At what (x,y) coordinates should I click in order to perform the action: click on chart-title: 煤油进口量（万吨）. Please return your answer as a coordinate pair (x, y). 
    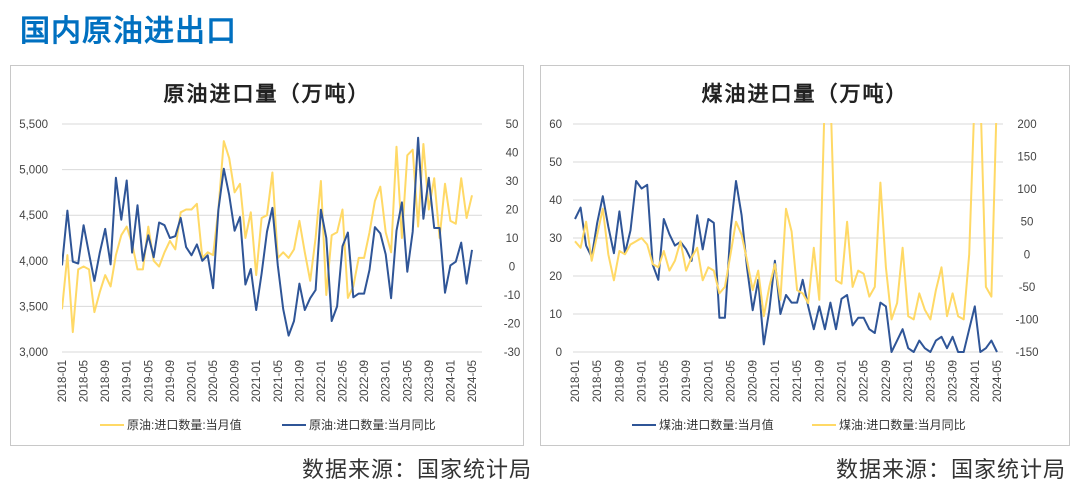
    Looking at the image, I should click on (805, 94).